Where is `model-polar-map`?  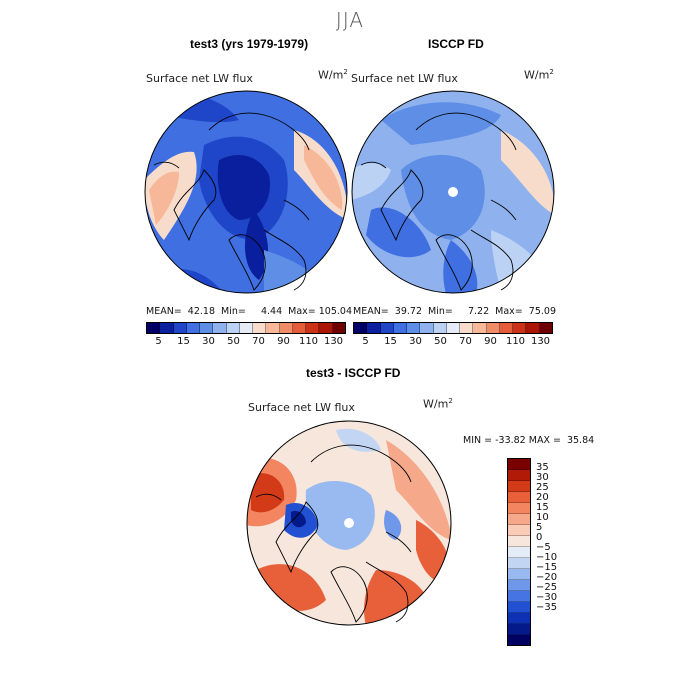
model-polar-map is located at coordinates (246, 192).